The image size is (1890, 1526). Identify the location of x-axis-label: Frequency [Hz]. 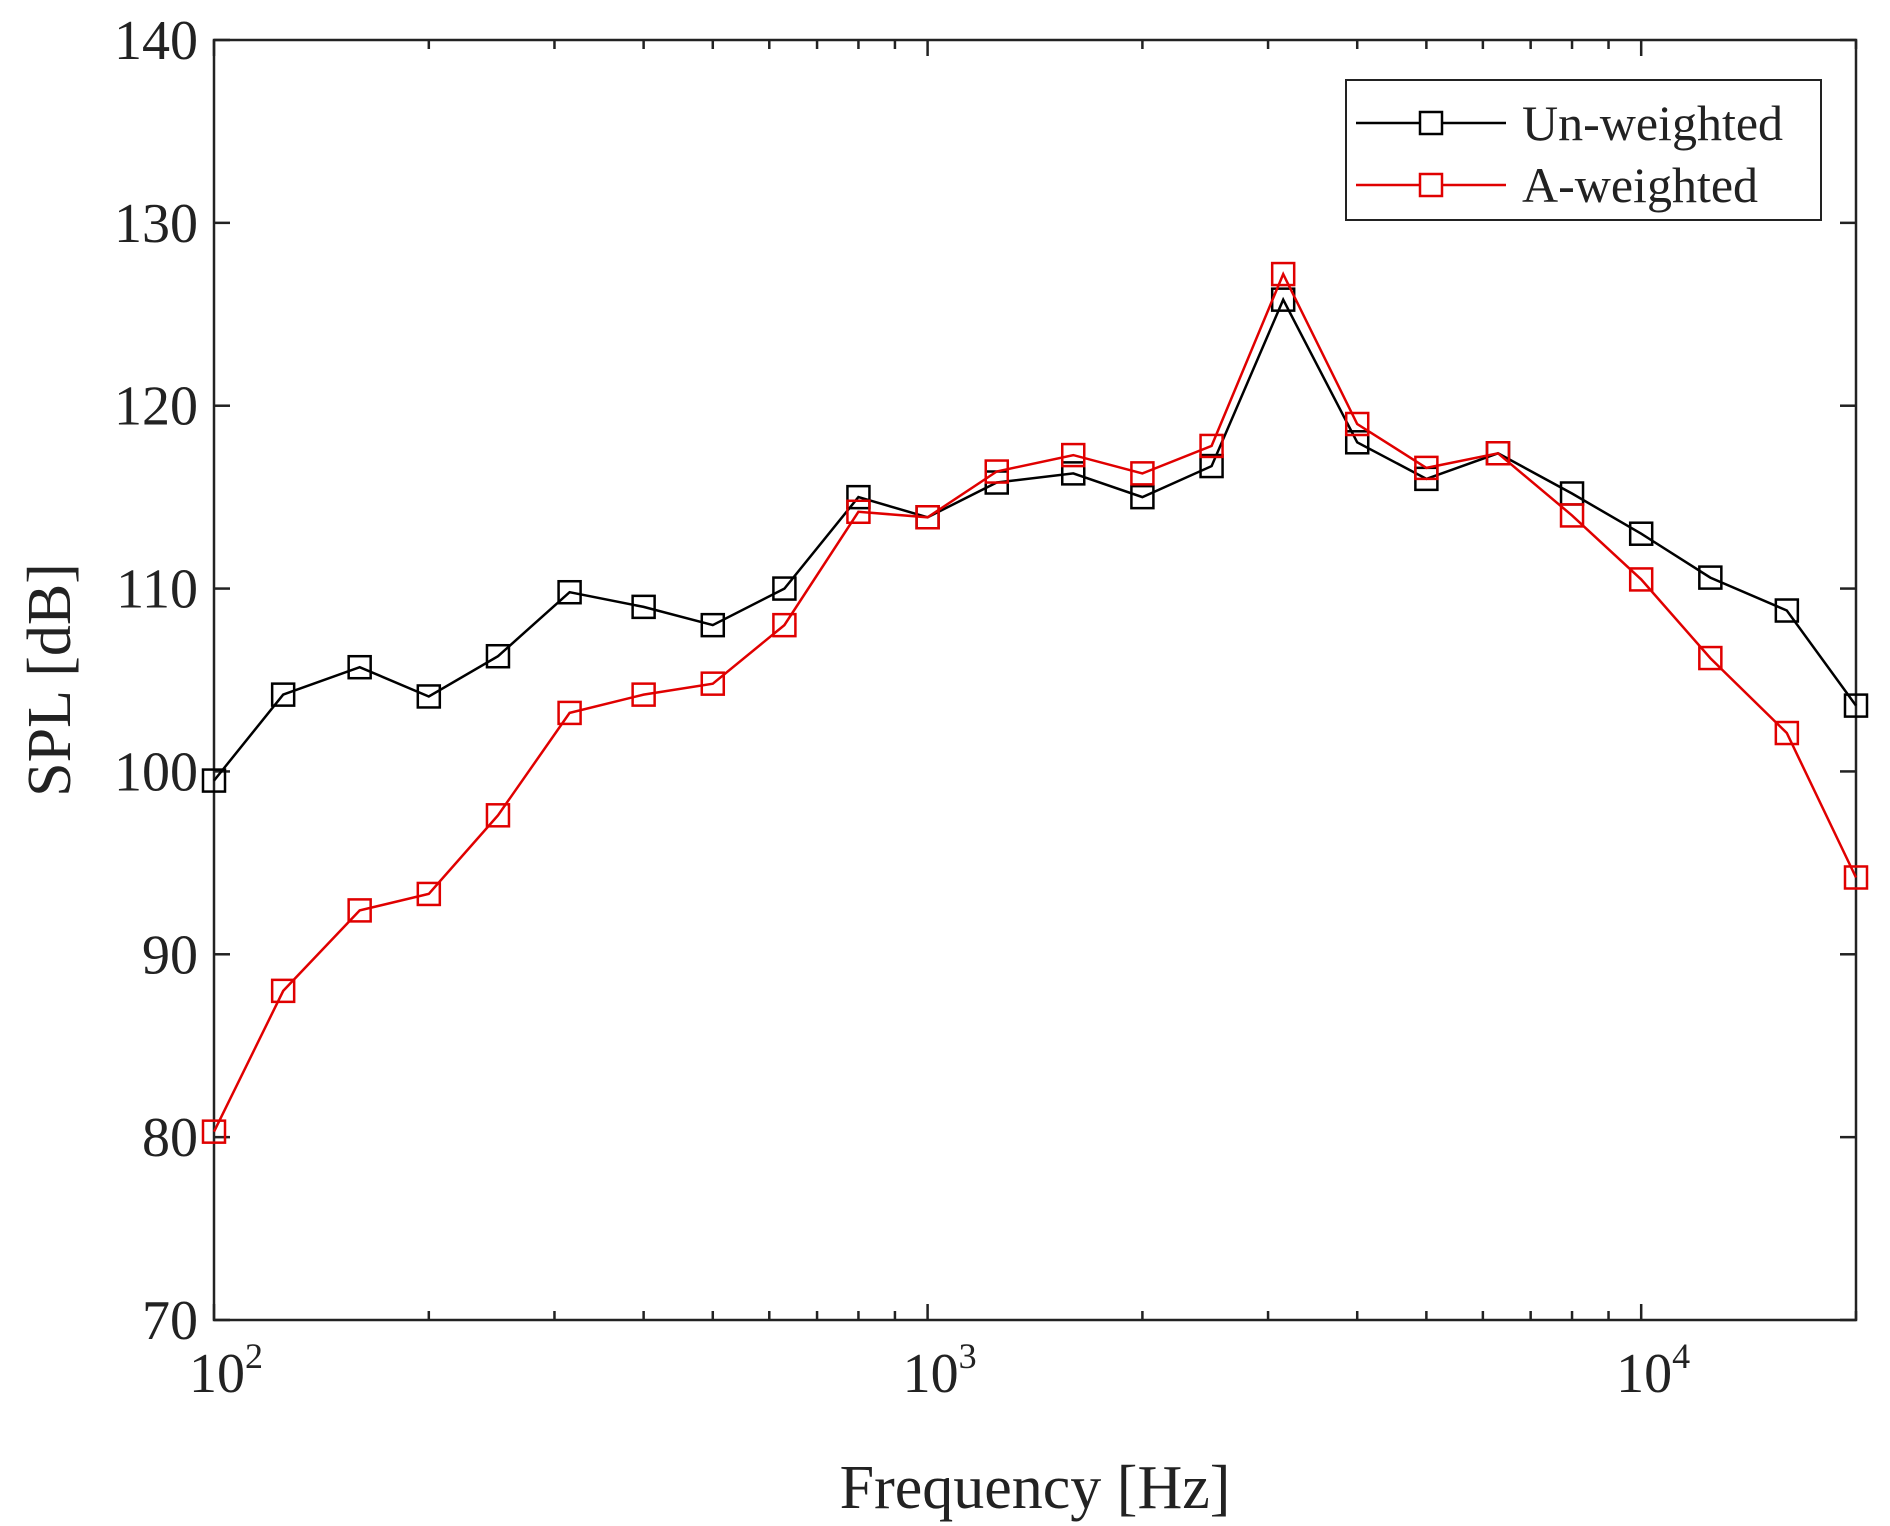
(1035, 1488).